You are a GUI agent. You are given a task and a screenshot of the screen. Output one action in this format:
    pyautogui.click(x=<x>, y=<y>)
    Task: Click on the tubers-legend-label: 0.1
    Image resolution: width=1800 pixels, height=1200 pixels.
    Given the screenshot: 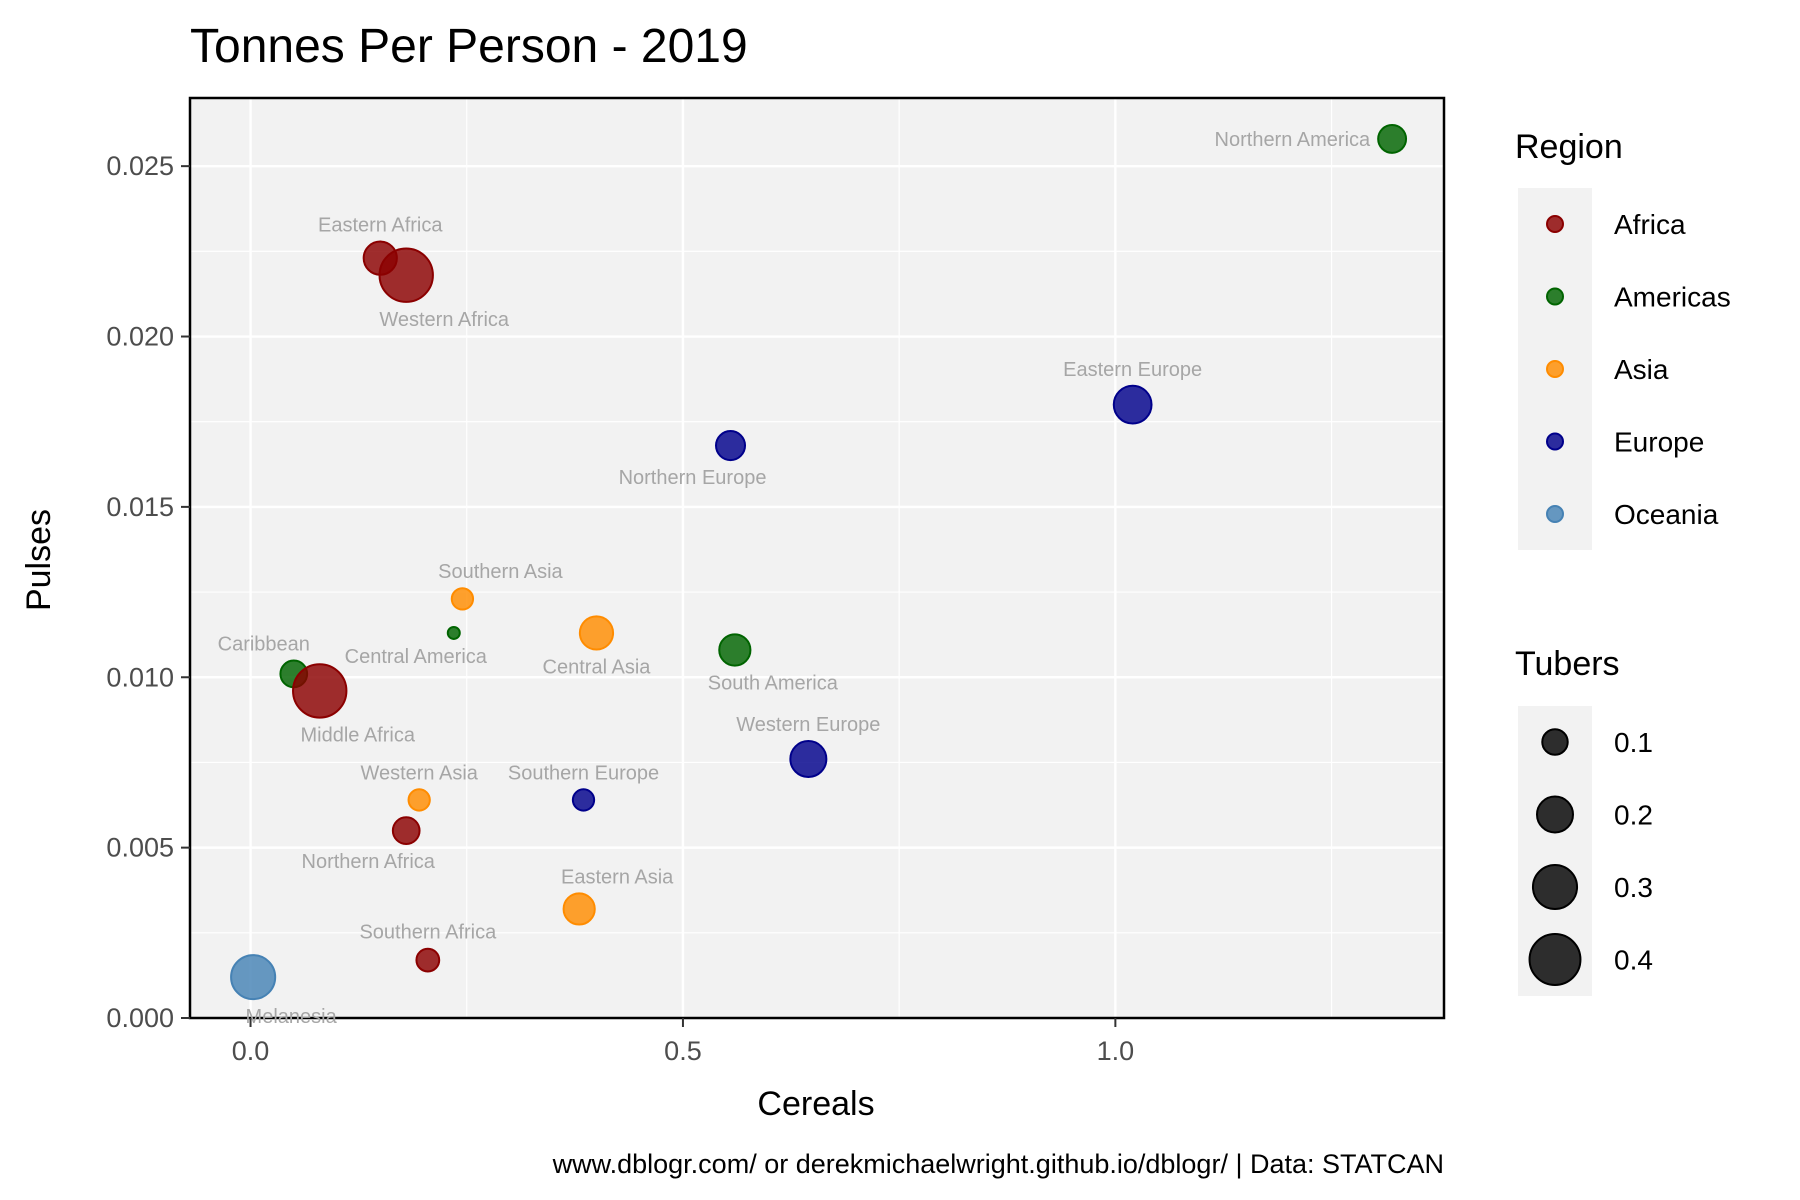 What is the action you would take?
    pyautogui.click(x=1633, y=742)
    